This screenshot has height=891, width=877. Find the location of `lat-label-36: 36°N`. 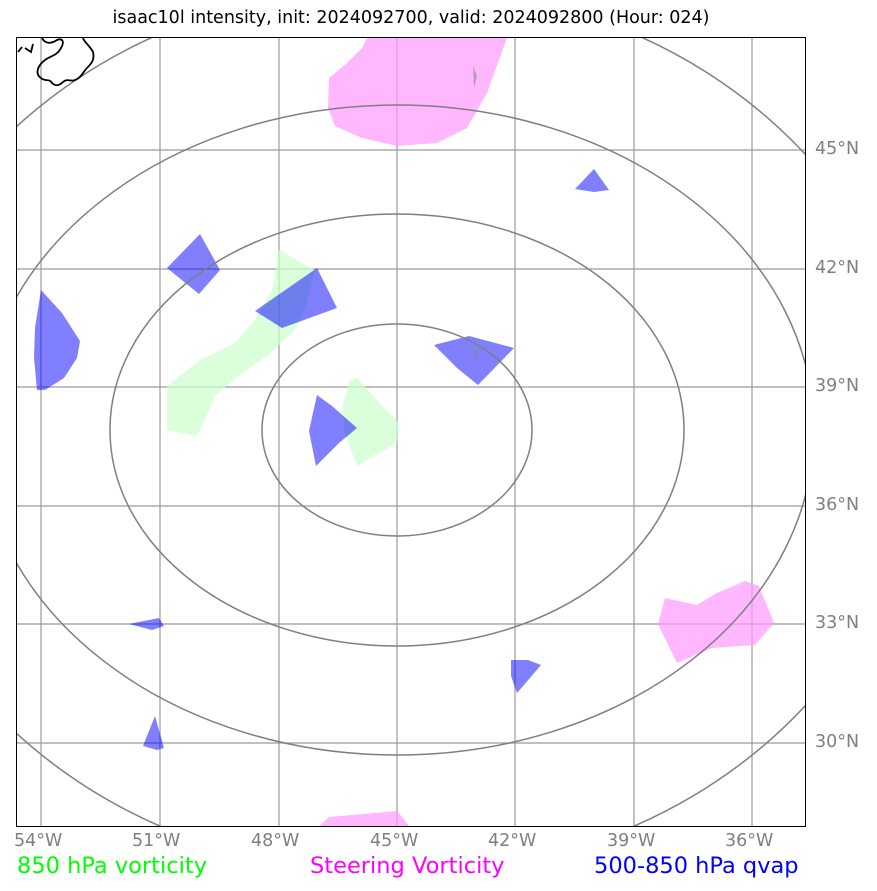

lat-label-36: 36°N is located at coordinates (837, 505).